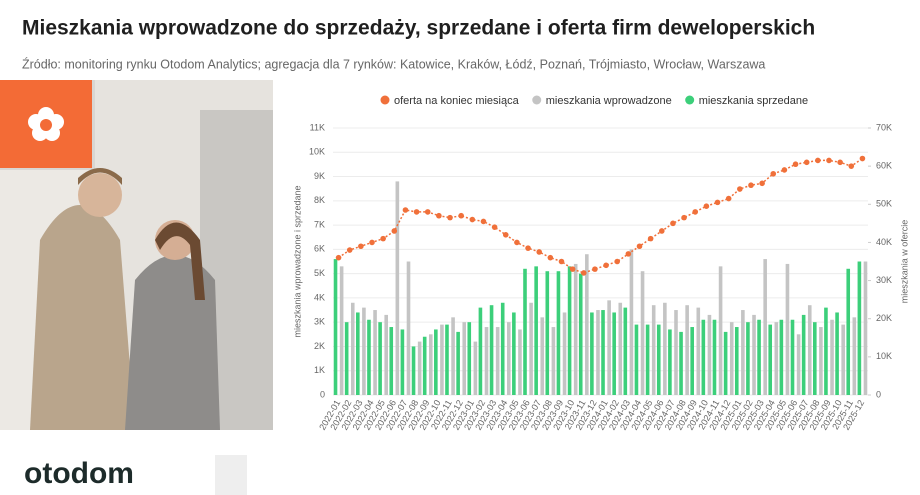  I want to click on y2-axis-title: mieszkania w ofercie, so click(904, 262).